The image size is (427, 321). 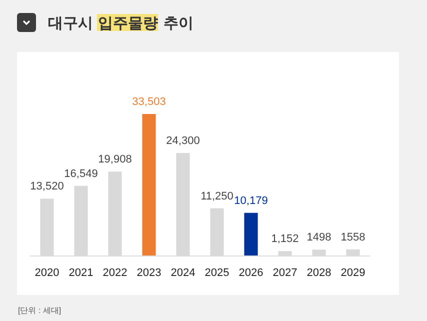 I want to click on data-label: 1,152, so click(x=285, y=239).